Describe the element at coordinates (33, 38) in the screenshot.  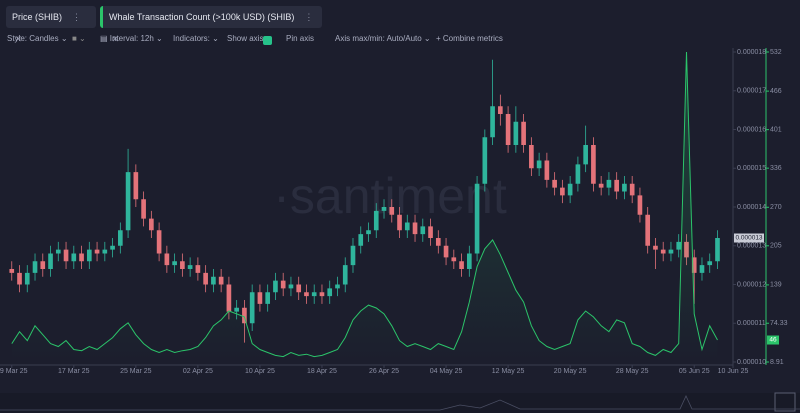
I see `style-label: Style: Candles` at that location.